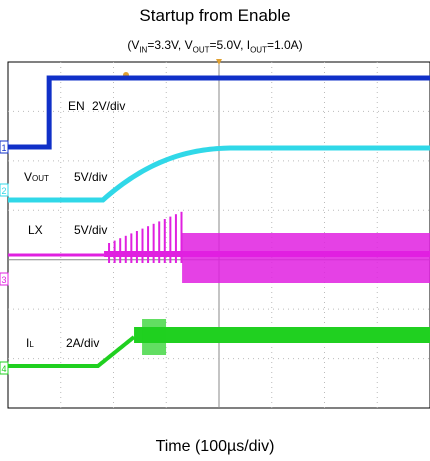 The image size is (430, 461). What do you see at coordinates (219, 62) in the screenshot?
I see `trigger-marker` at bounding box center [219, 62].